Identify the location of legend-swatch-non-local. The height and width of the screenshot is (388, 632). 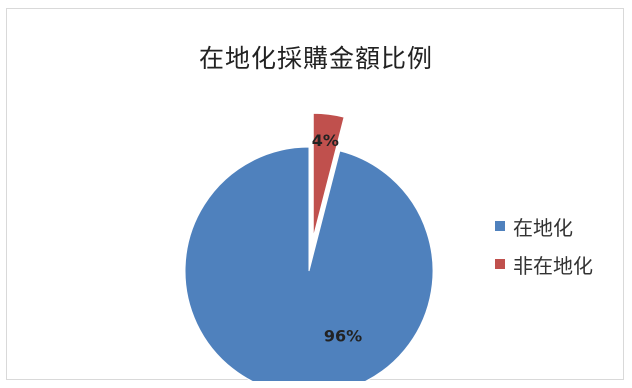
(500, 264).